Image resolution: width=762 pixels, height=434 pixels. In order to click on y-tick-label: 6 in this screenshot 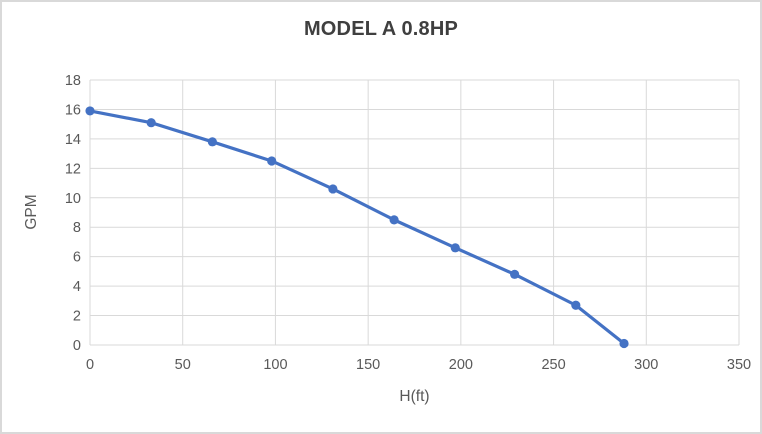, I will do `click(77, 258)`.